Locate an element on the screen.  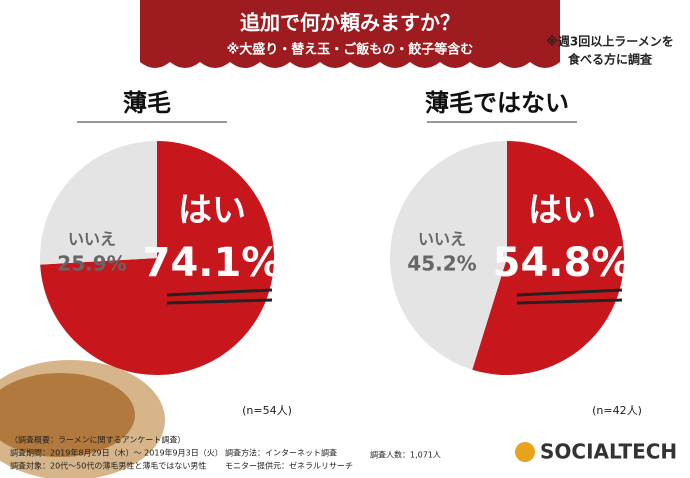
footer-item: 調査対象：20代～50代の薄毛男性と薄毛ではない男性 is located at coordinates (108, 466).